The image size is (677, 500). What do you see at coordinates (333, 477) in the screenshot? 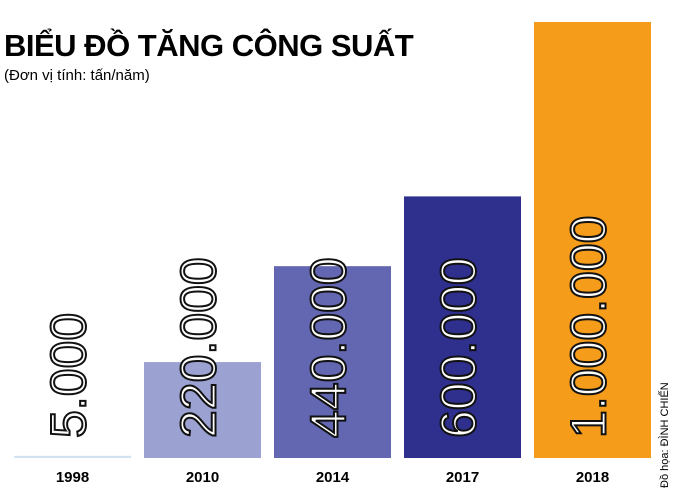
I see `x-tick-label: 2014` at bounding box center [333, 477].